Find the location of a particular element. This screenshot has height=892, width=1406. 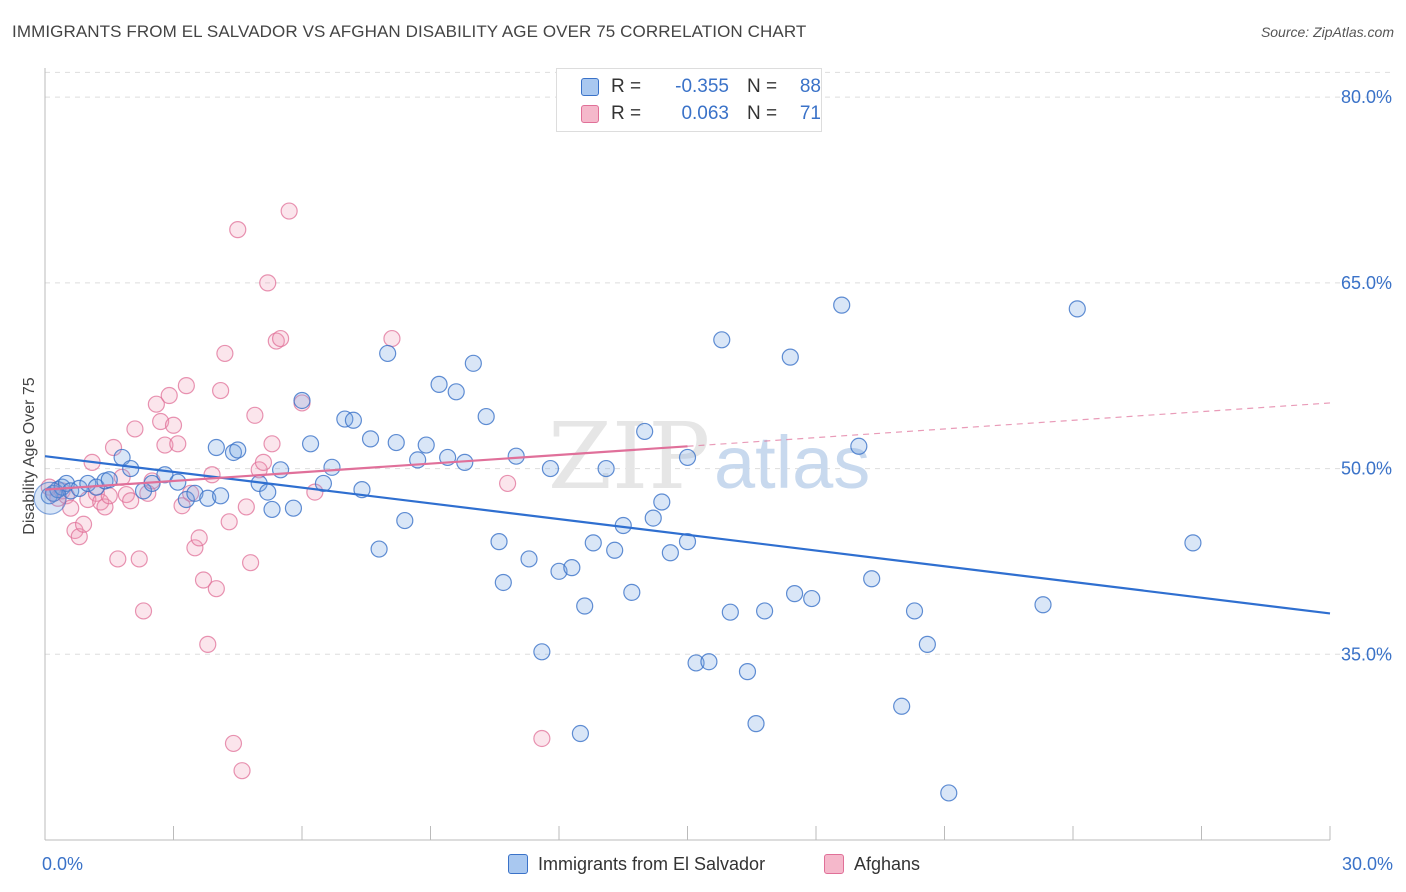

legend-row-afghans: R = 0.063 N = 71 is located at coordinates (689, 114).